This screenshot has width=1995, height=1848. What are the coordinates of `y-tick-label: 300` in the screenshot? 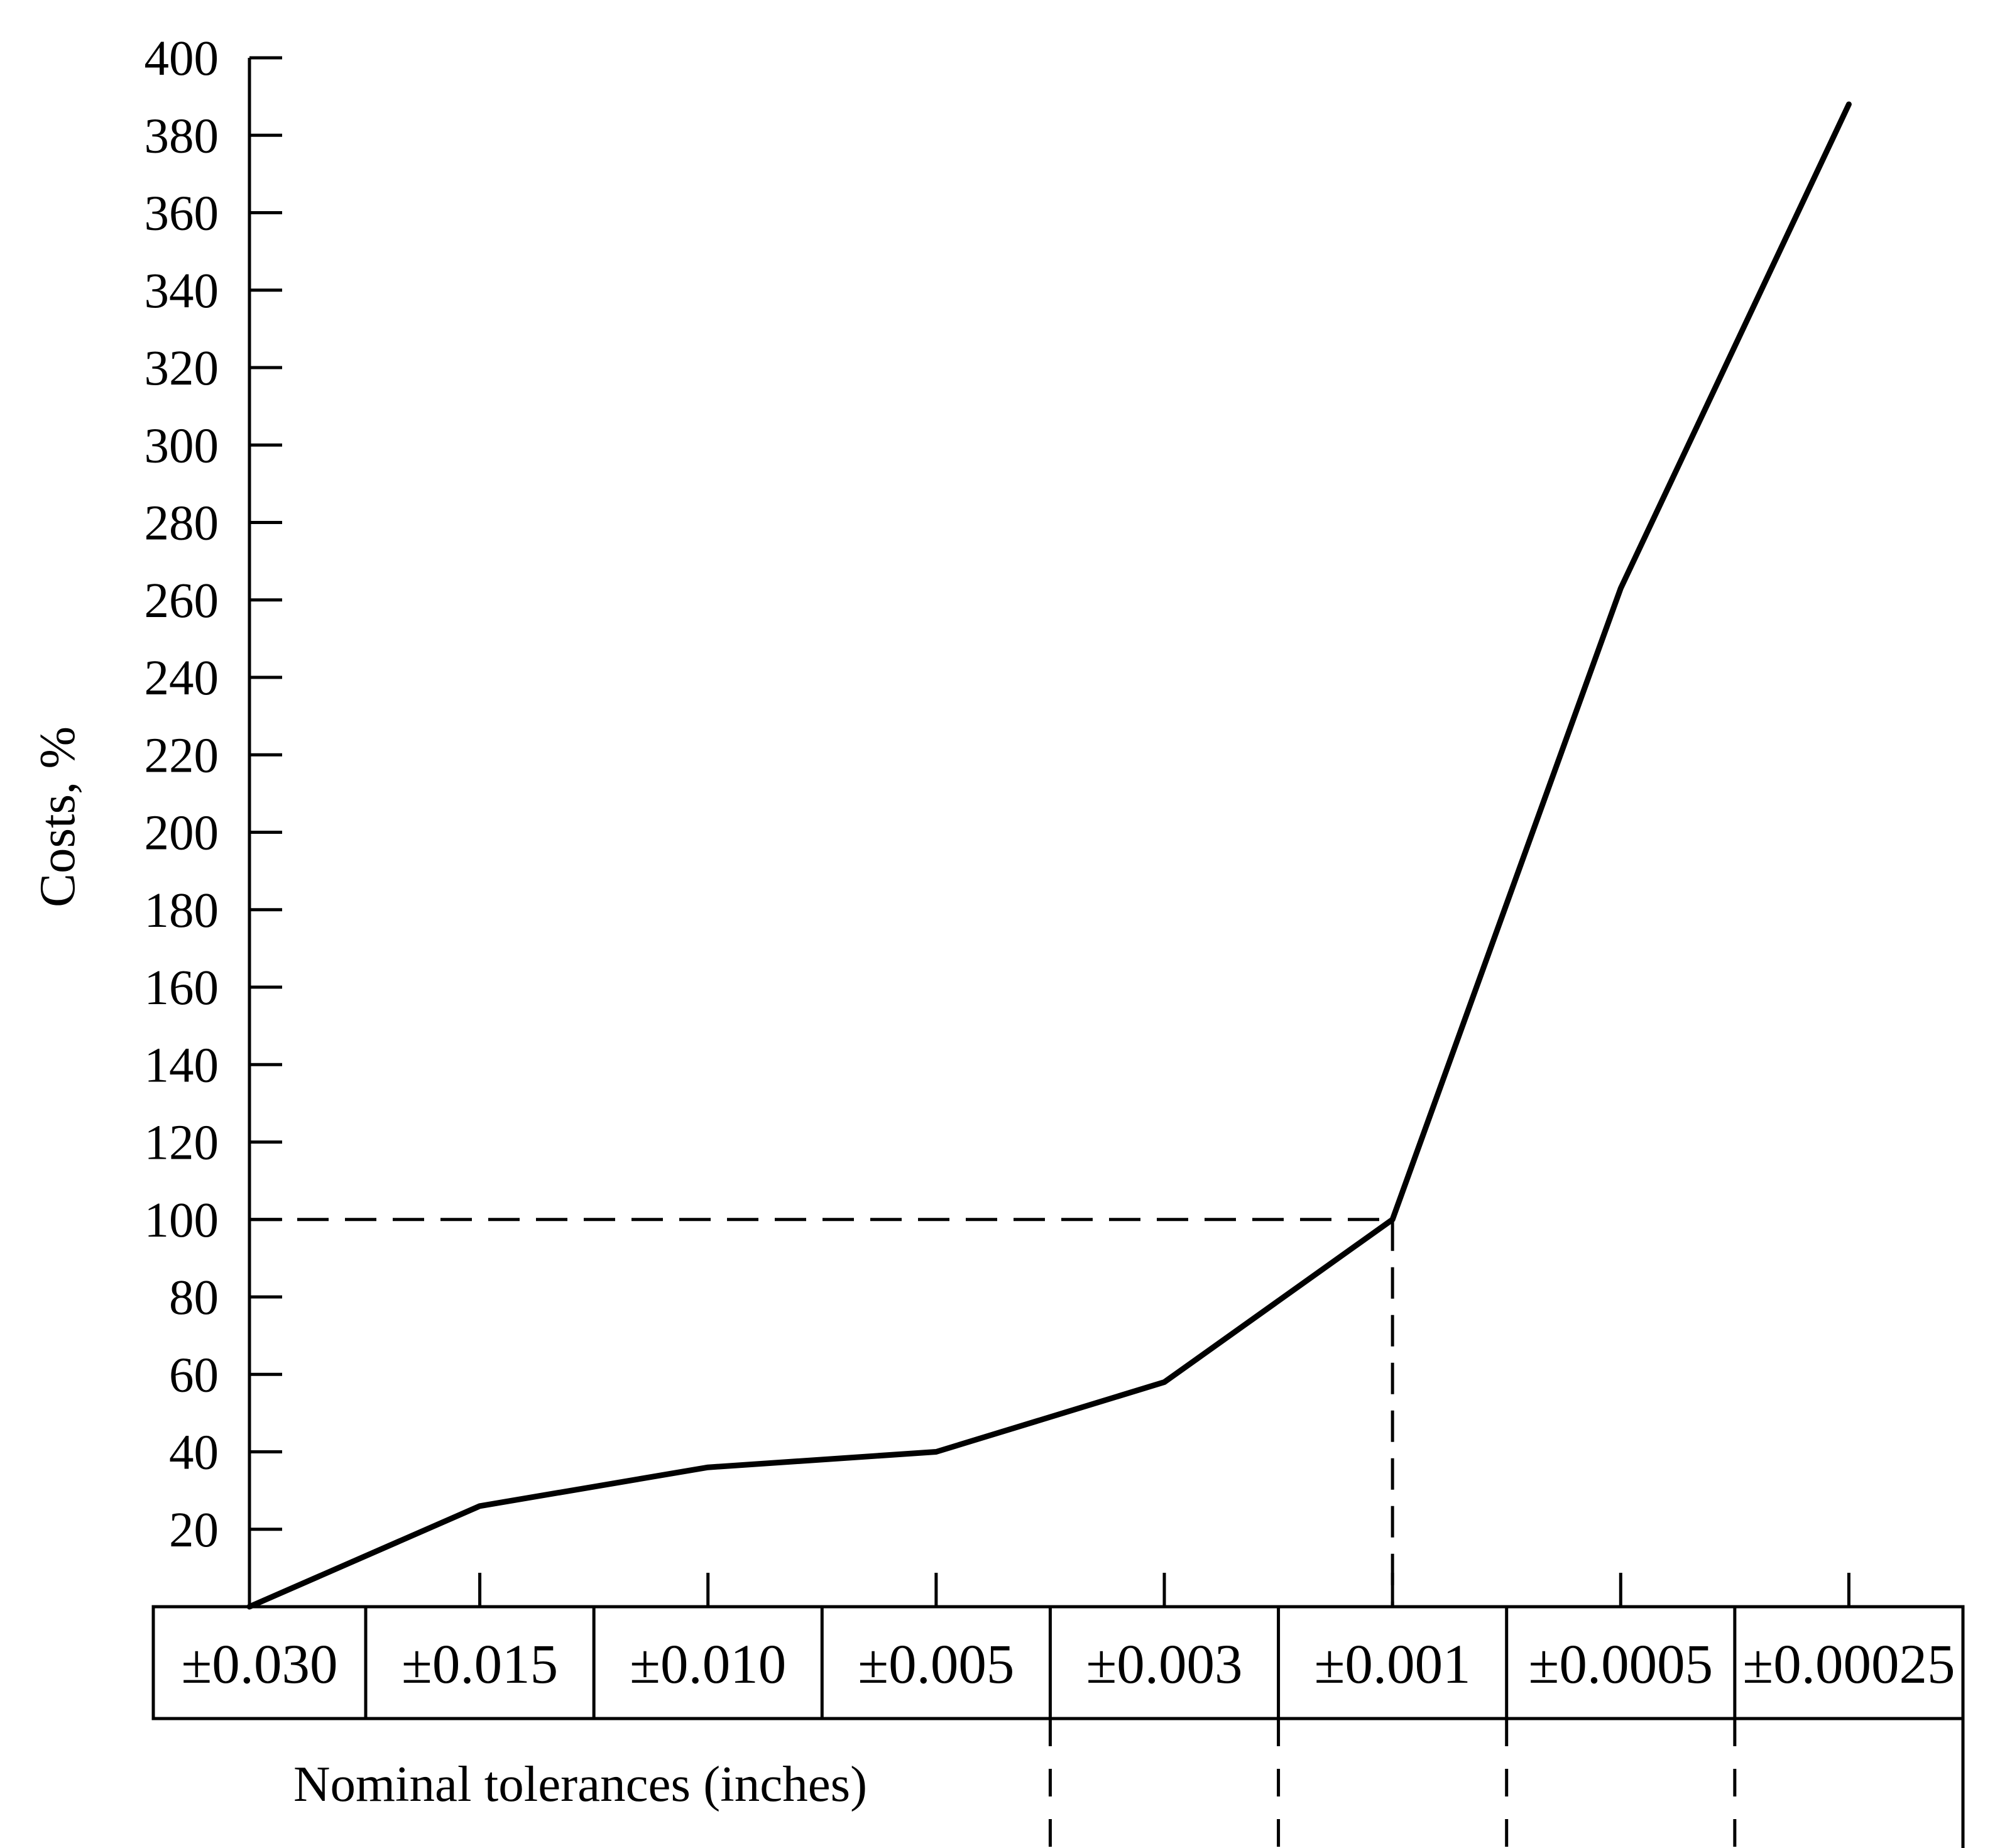 It's located at (182, 445).